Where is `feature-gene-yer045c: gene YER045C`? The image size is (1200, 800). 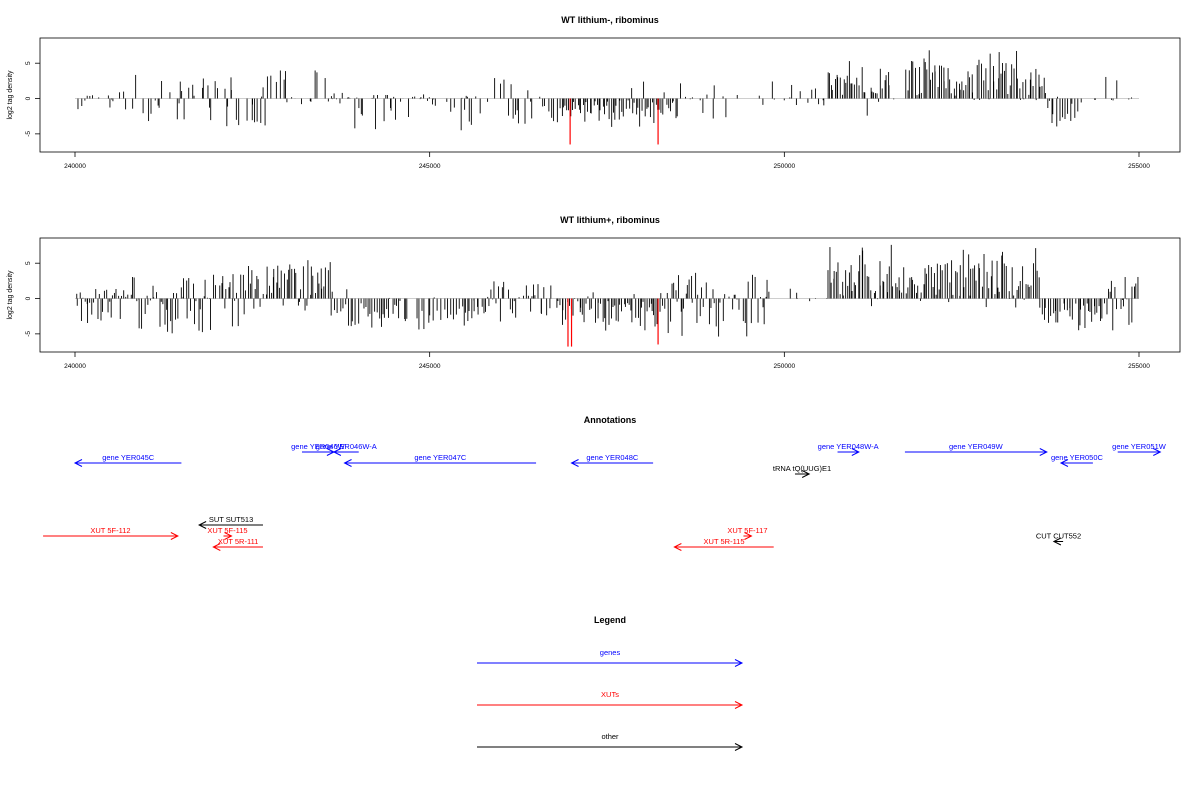 feature-gene-yer045c: gene YER045C is located at coordinates (127, 460).